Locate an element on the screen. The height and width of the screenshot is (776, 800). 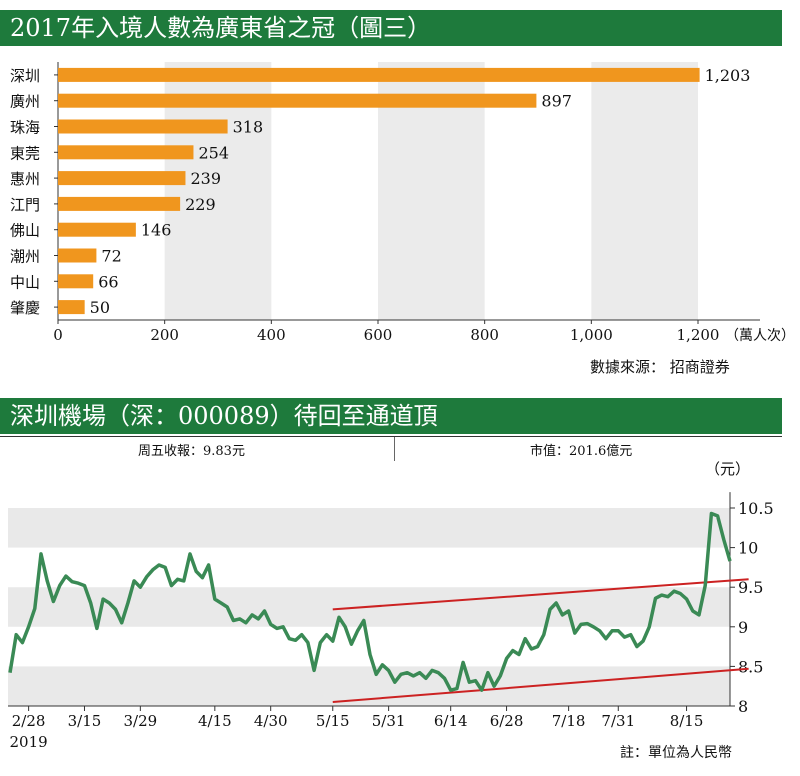
category-label: 東莞 is located at coordinates (25, 153).